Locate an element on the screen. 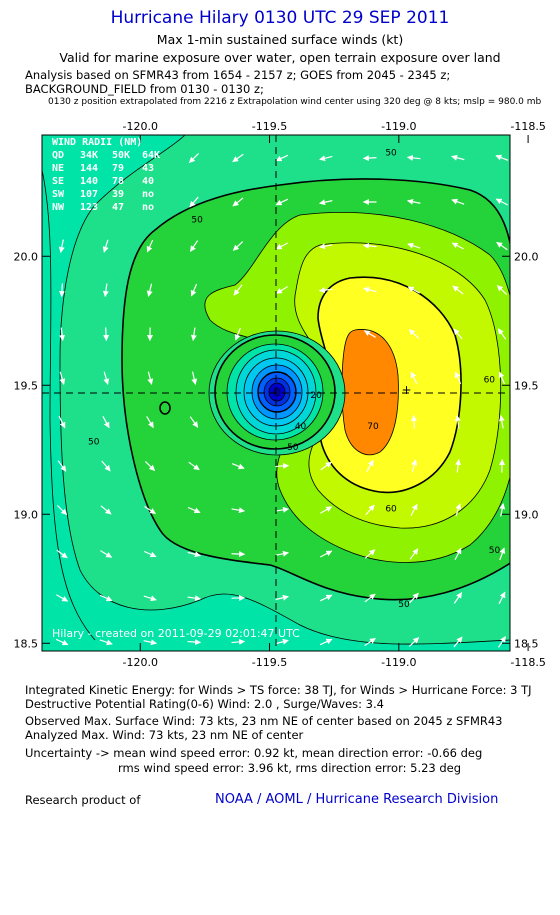 The height and width of the screenshot is (915, 560). y-tick-label-left: 19.0 is located at coordinates (26, 514).